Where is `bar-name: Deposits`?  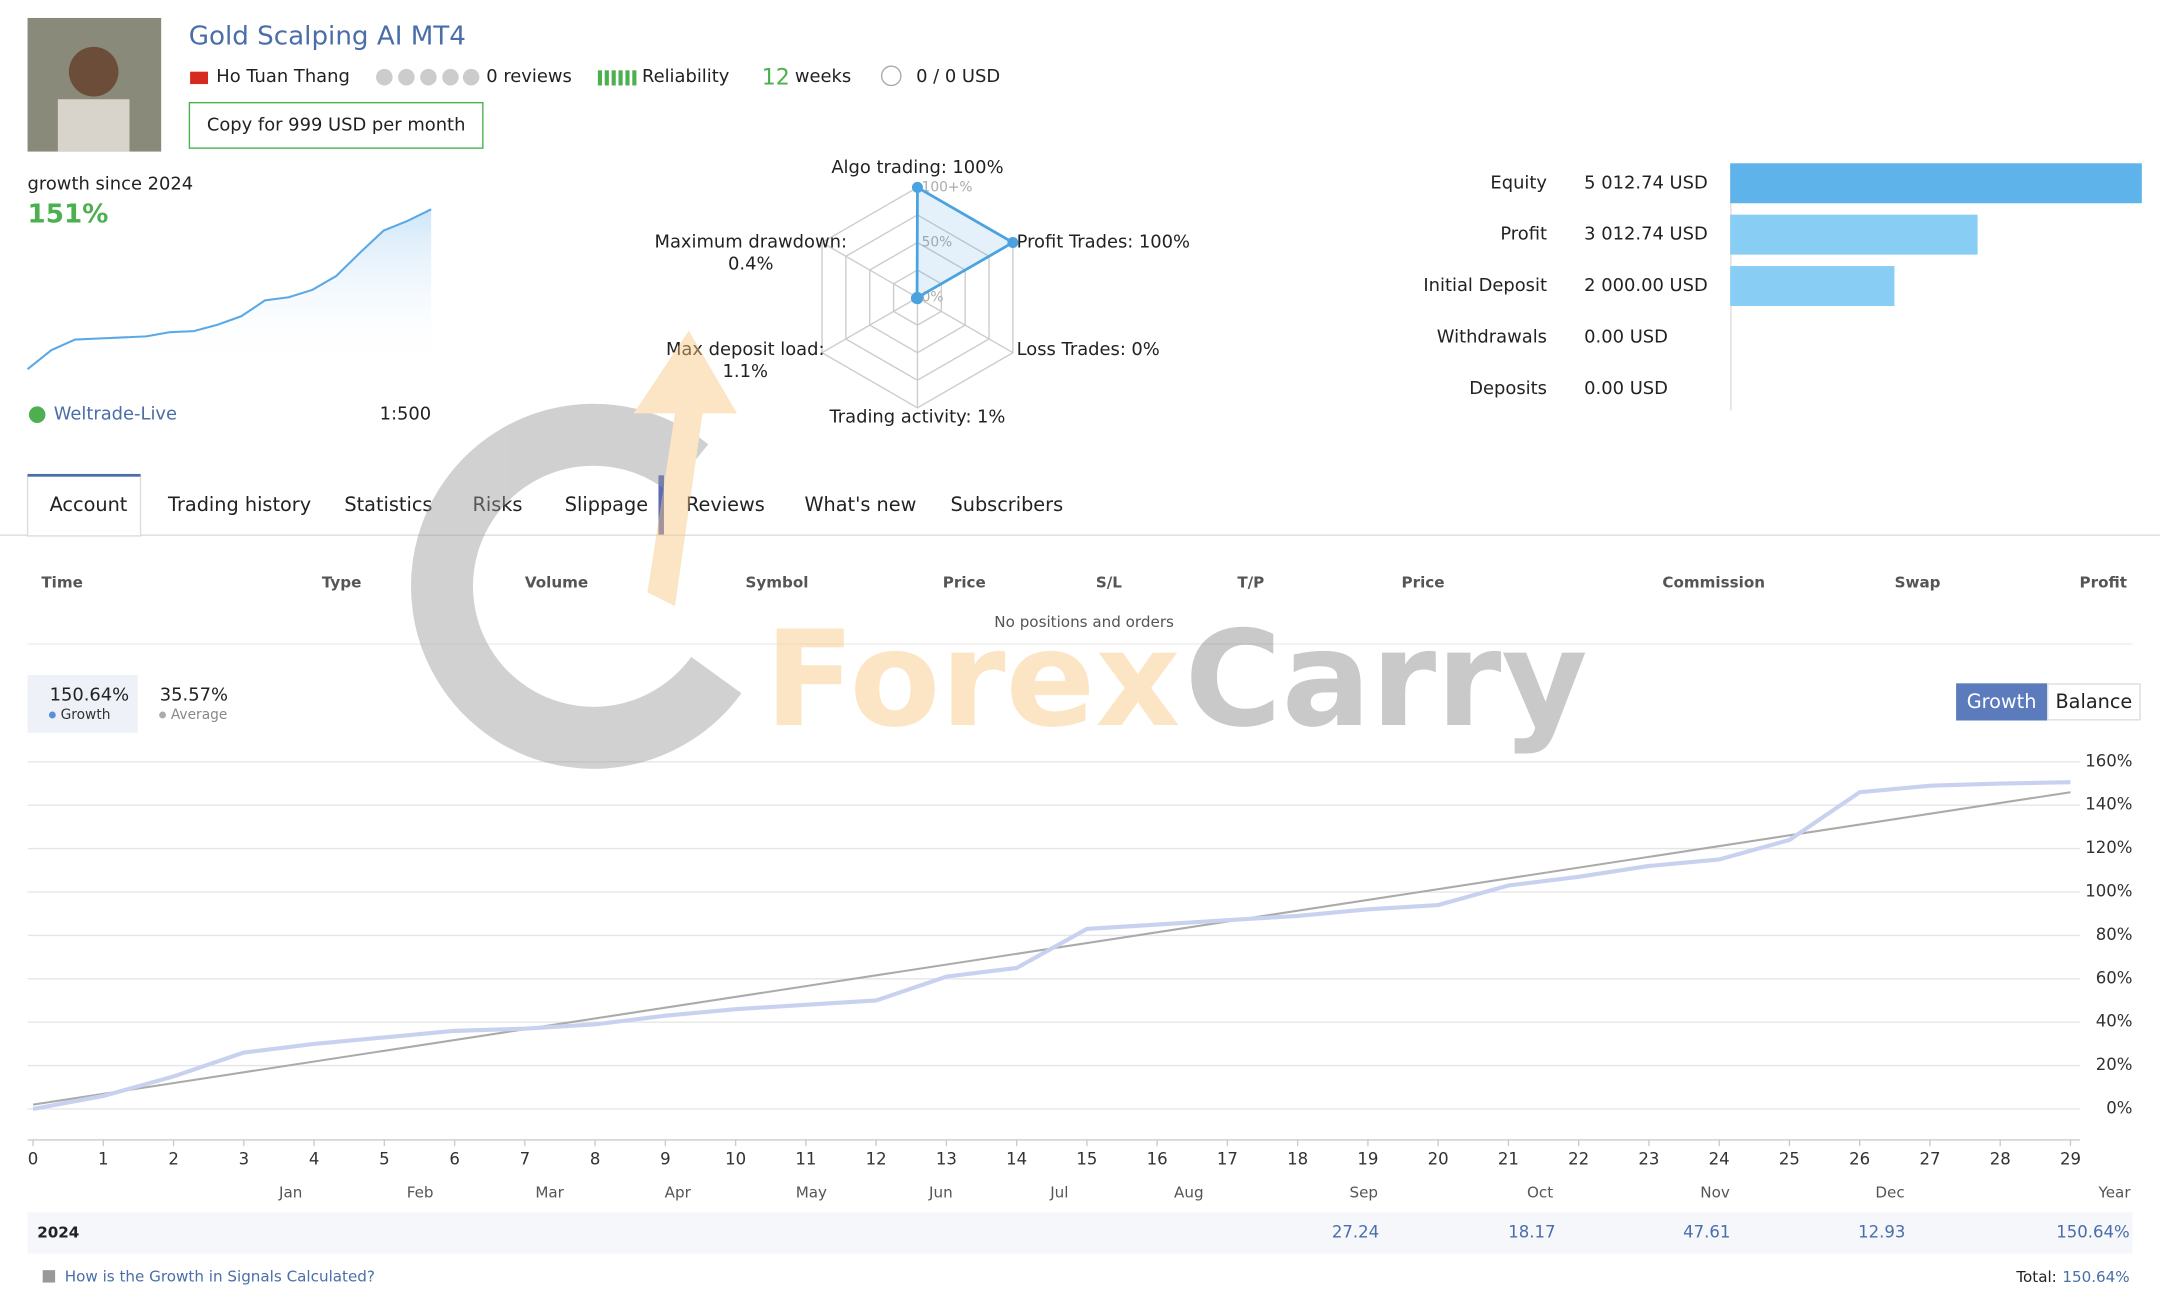
bar-name: Deposits is located at coordinates (1508, 388).